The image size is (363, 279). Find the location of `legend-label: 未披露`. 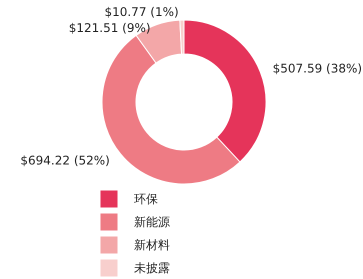

legend-label: 未披露 is located at coordinates (152, 268).